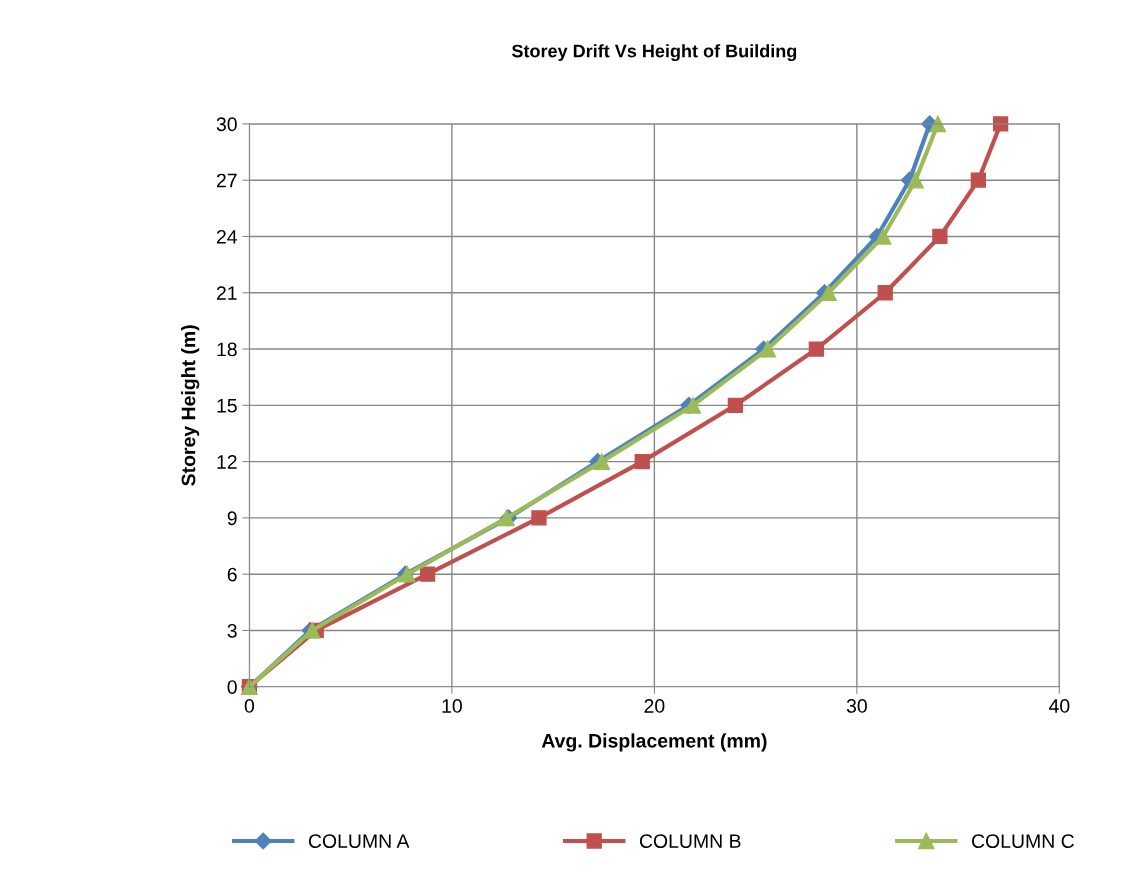  Describe the element at coordinates (226, 124) in the screenshot. I see `y-tick-label: 30` at that location.